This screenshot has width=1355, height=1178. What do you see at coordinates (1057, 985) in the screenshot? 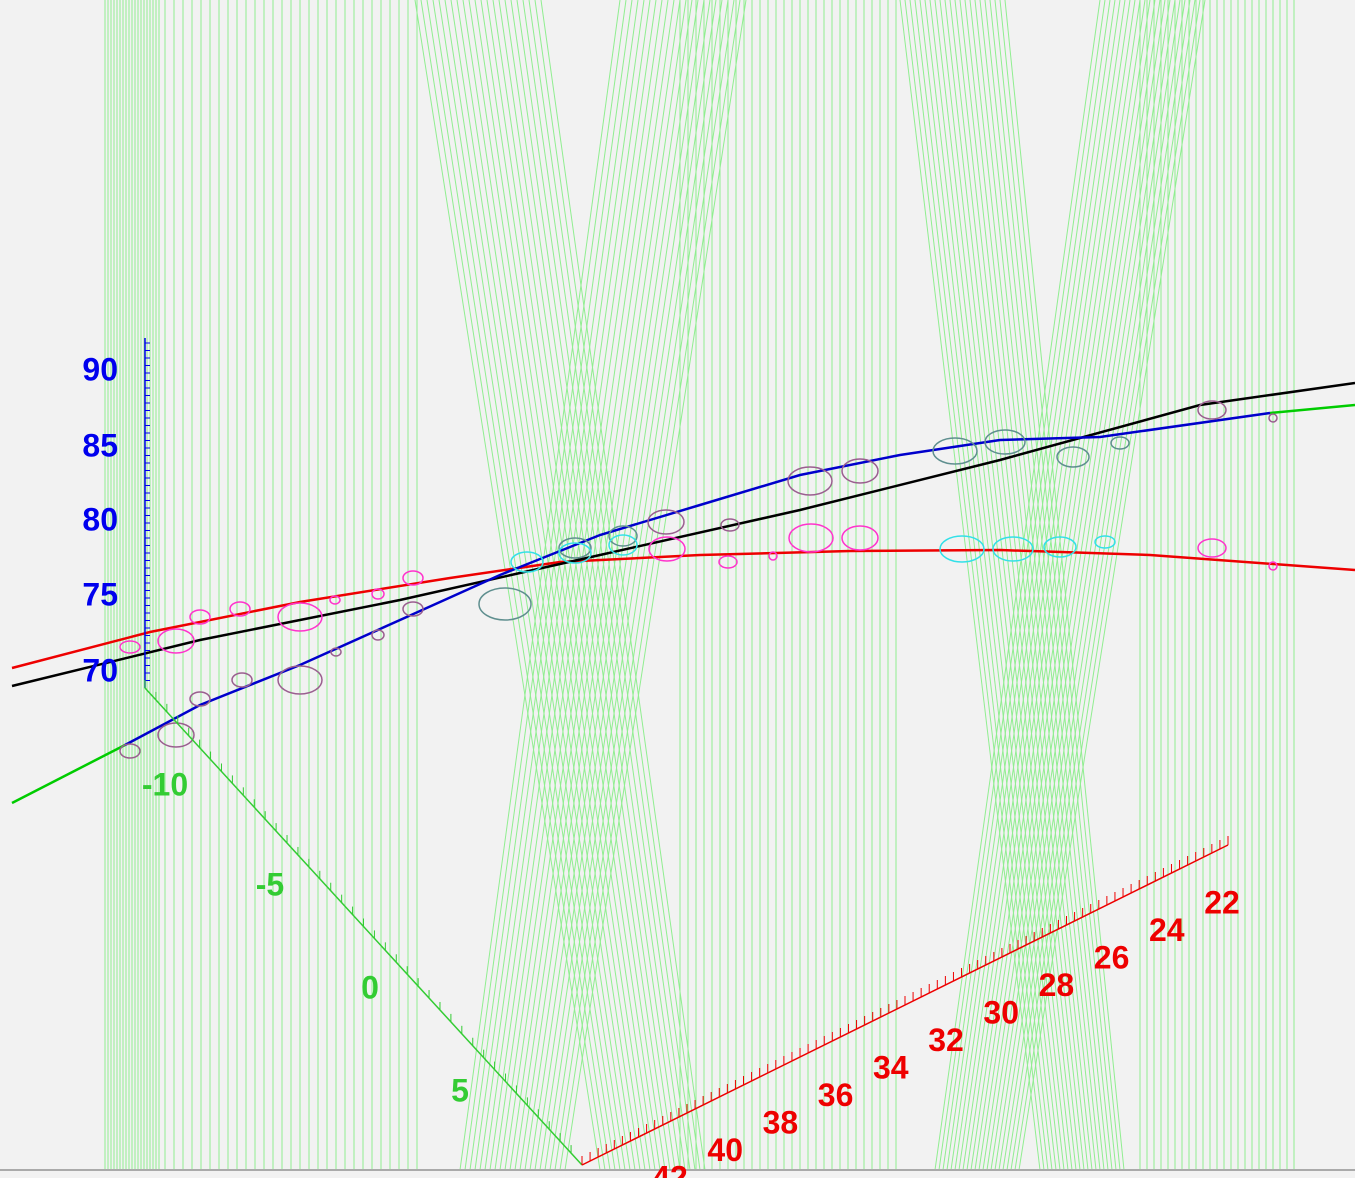
I see `horizontal-tick-label: 28` at bounding box center [1057, 985].